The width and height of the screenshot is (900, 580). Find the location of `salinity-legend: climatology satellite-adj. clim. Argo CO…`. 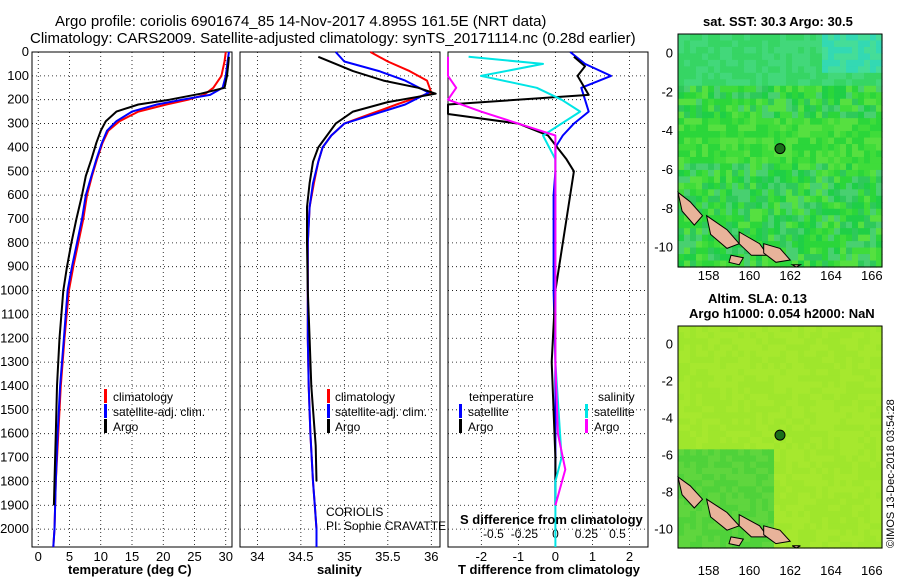

salinity-legend: climatology satellite-adj. clim. Argo CO… is located at coordinates (386, 461).